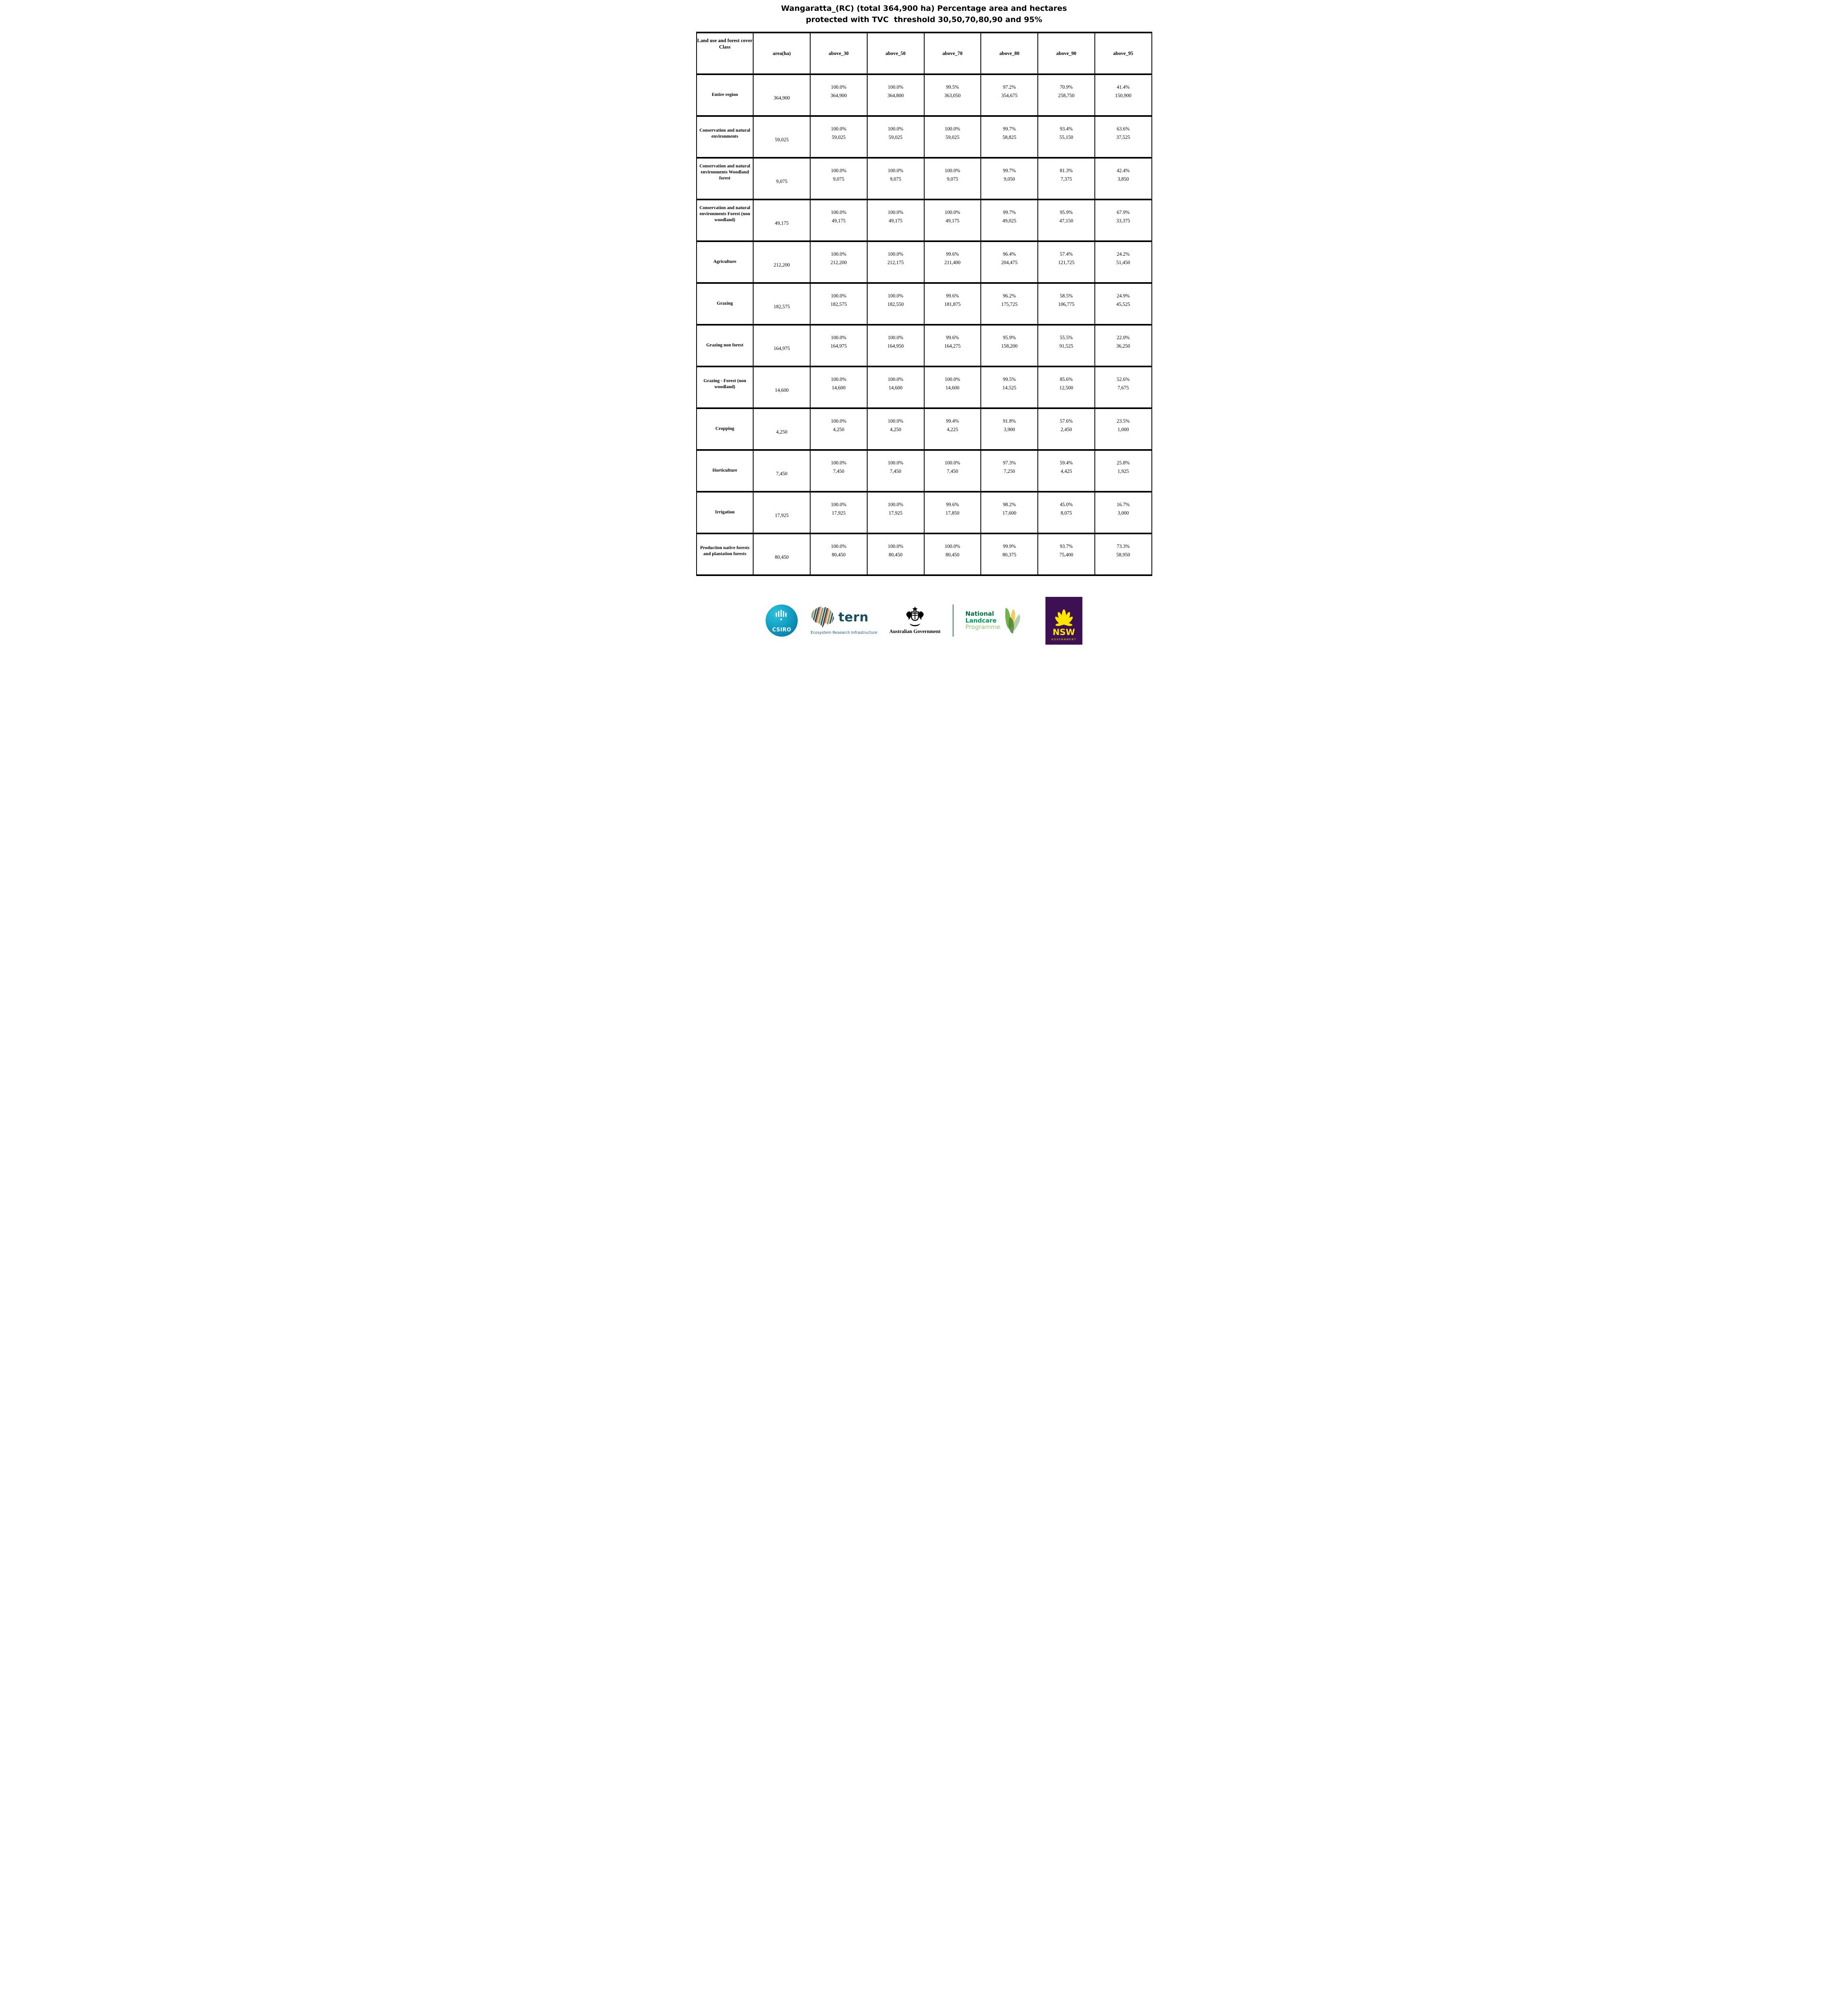  I want to click on column-header: above_80, so click(1009, 53).